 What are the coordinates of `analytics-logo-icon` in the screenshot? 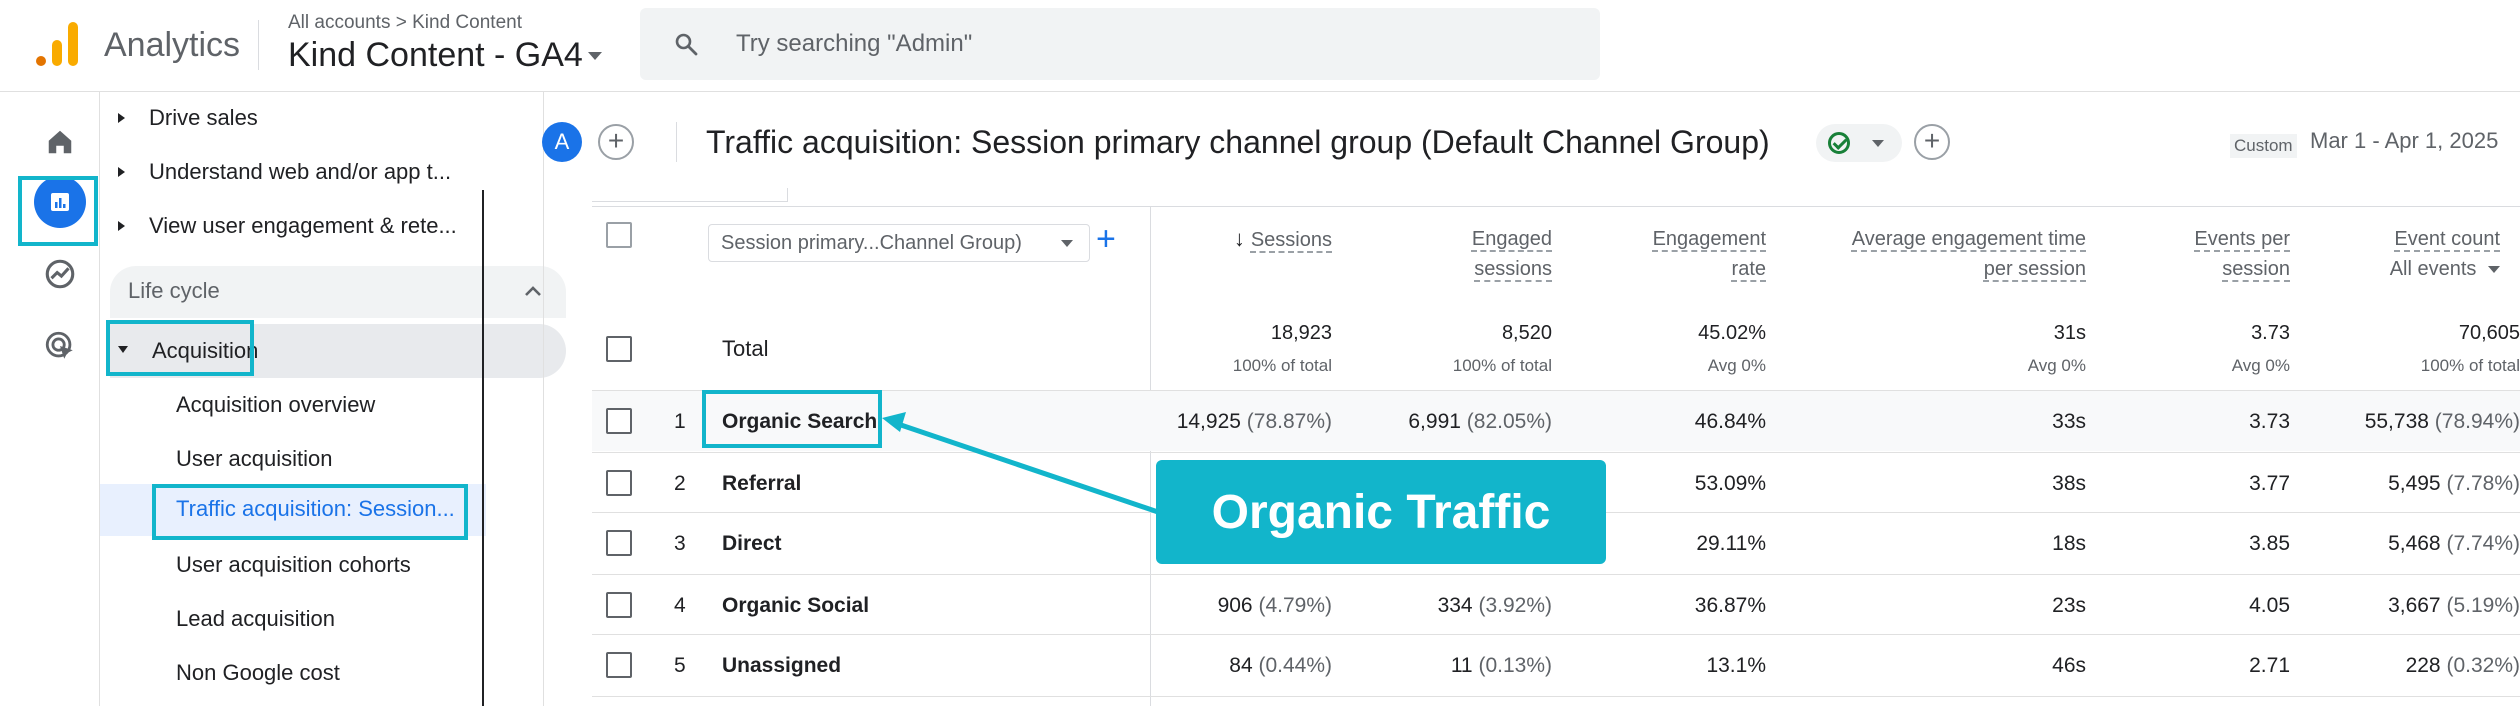 It's located at (58, 44).